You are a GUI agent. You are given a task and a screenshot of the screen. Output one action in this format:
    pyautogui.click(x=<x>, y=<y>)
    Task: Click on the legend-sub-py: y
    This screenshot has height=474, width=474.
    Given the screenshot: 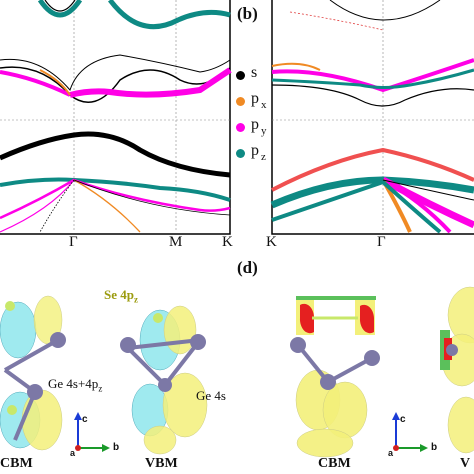 What is the action you would take?
    pyautogui.click(x=264, y=131)
    